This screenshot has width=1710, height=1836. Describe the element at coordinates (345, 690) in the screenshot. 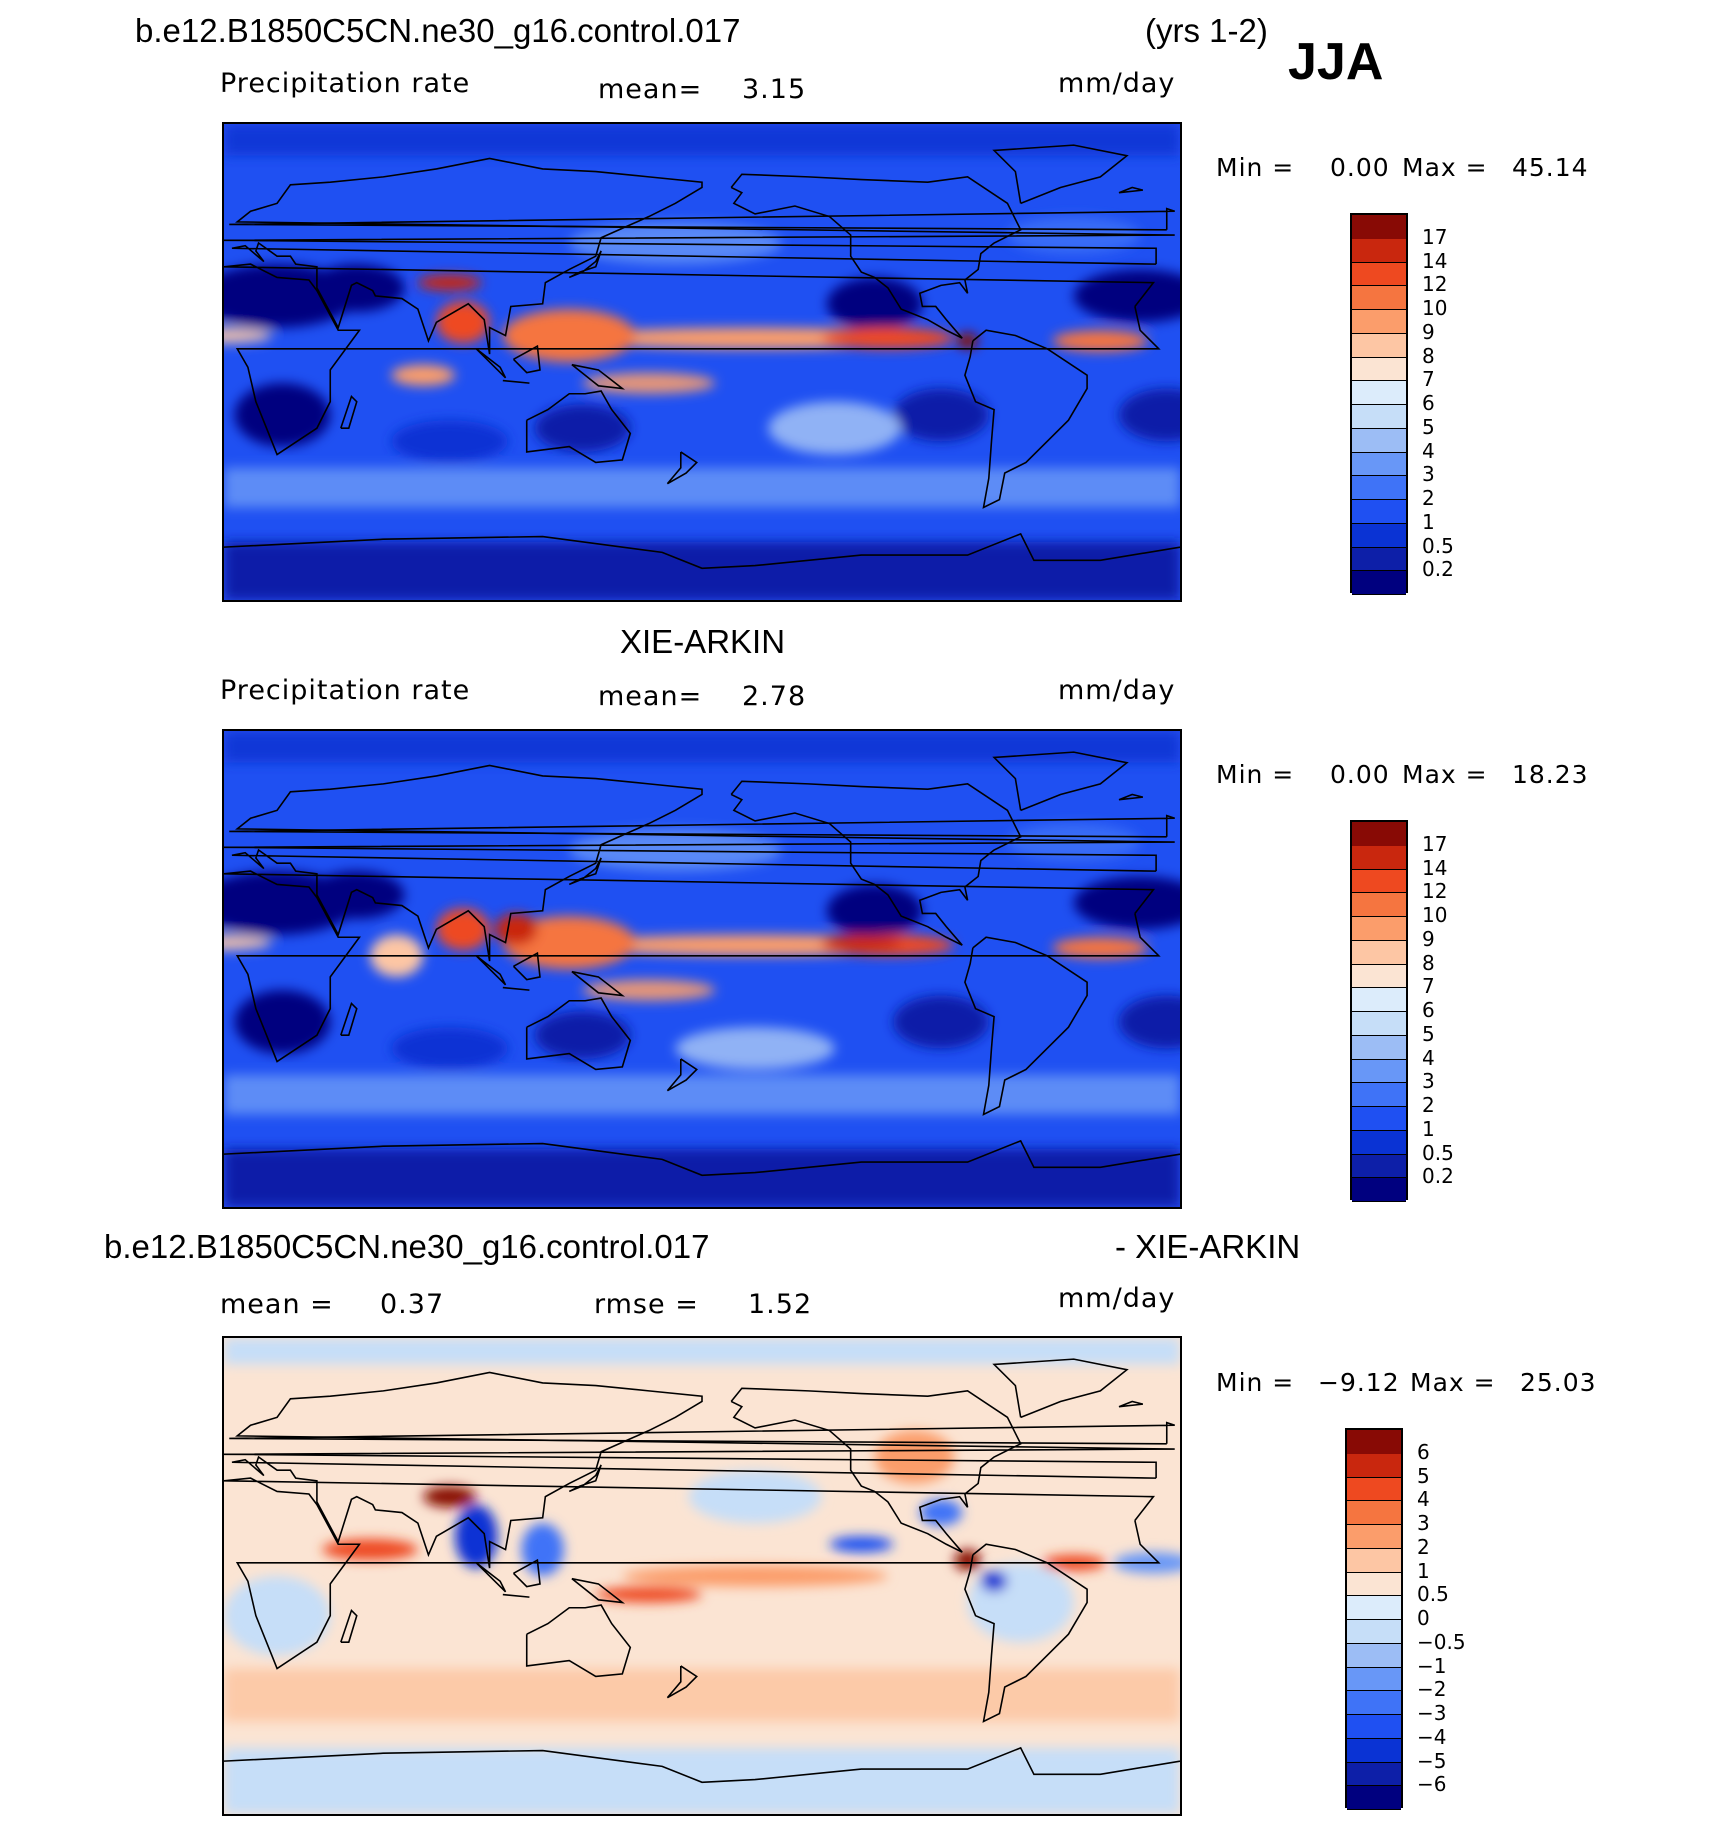

I see `obs-variable: Precipitation rate` at that location.